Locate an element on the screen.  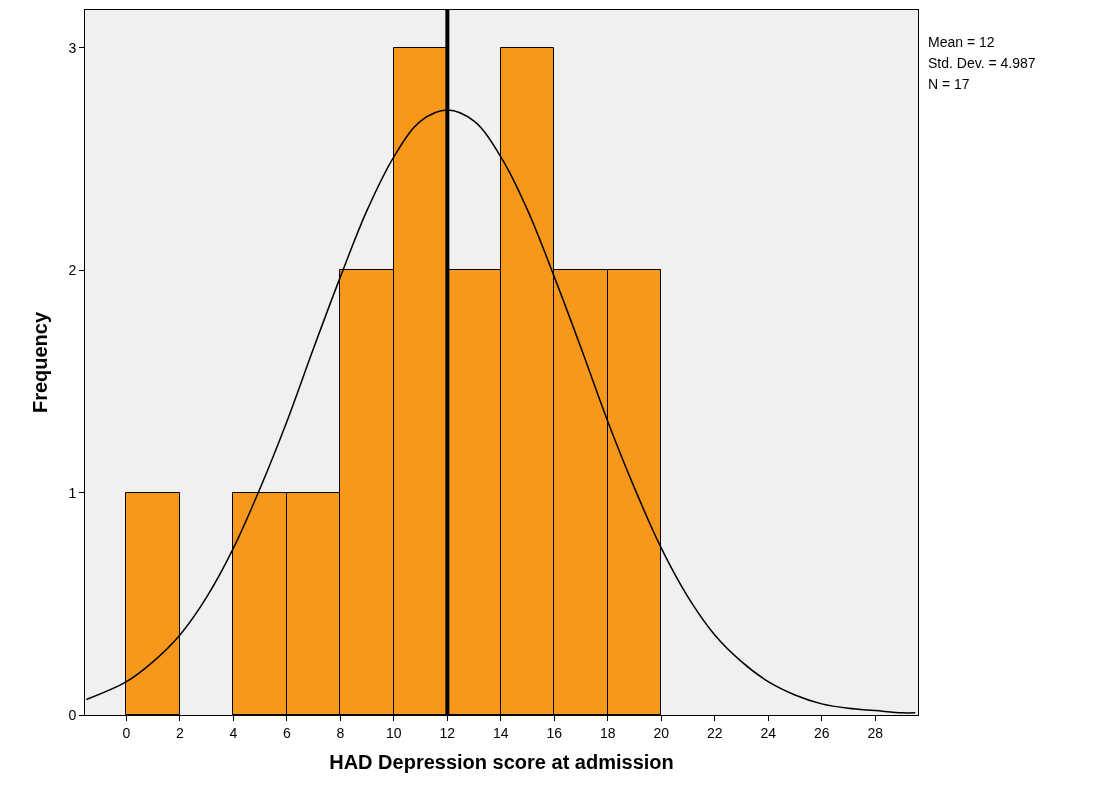
x-tick-label: 22 is located at coordinates (714, 732).